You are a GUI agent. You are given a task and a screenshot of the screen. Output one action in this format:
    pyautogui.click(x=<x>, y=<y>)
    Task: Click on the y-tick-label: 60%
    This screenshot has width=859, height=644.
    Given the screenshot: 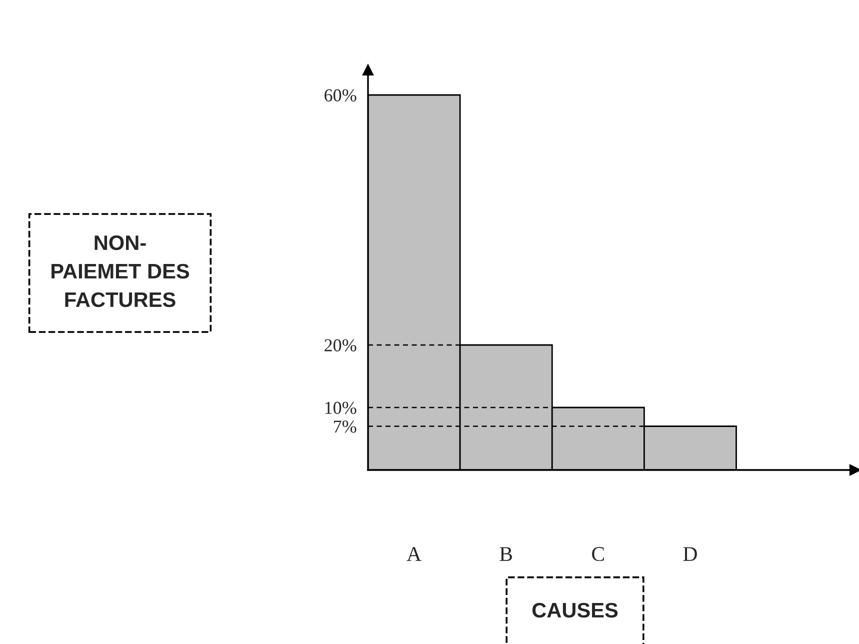 What is the action you would take?
    pyautogui.click(x=340, y=95)
    